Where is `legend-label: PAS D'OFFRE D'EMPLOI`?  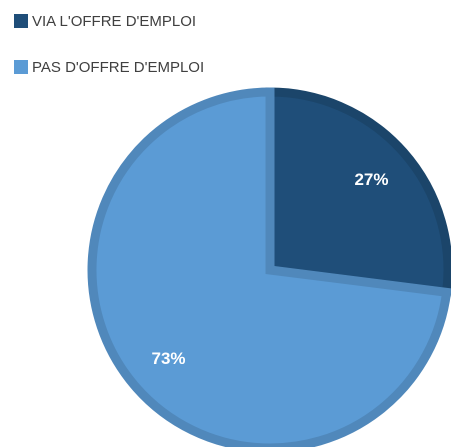
legend-label: PAS D'OFFRE D'EMPLOI is located at coordinates (118, 67).